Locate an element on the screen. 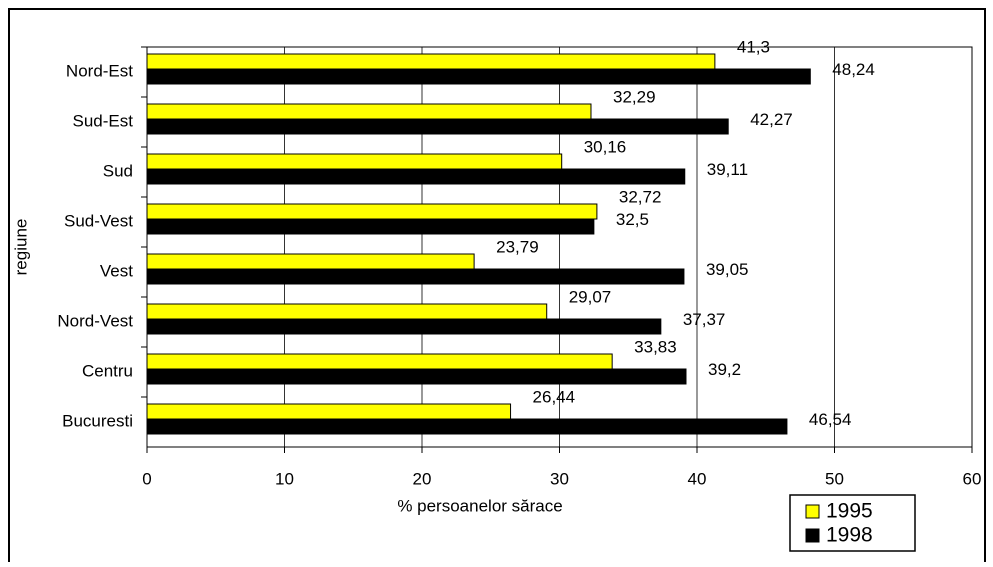 This screenshot has width=993, height=567. y-tick-label: Sud-Est is located at coordinates (103, 120).